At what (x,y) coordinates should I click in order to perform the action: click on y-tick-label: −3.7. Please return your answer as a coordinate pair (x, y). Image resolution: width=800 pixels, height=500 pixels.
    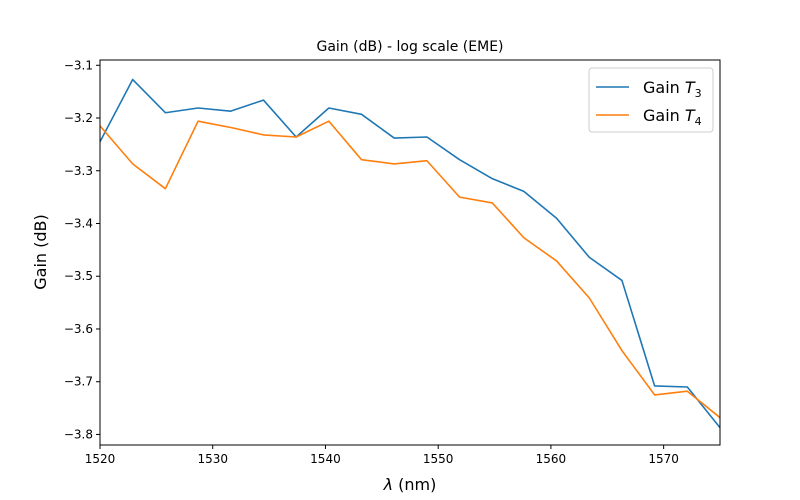
    Looking at the image, I should click on (78, 382).